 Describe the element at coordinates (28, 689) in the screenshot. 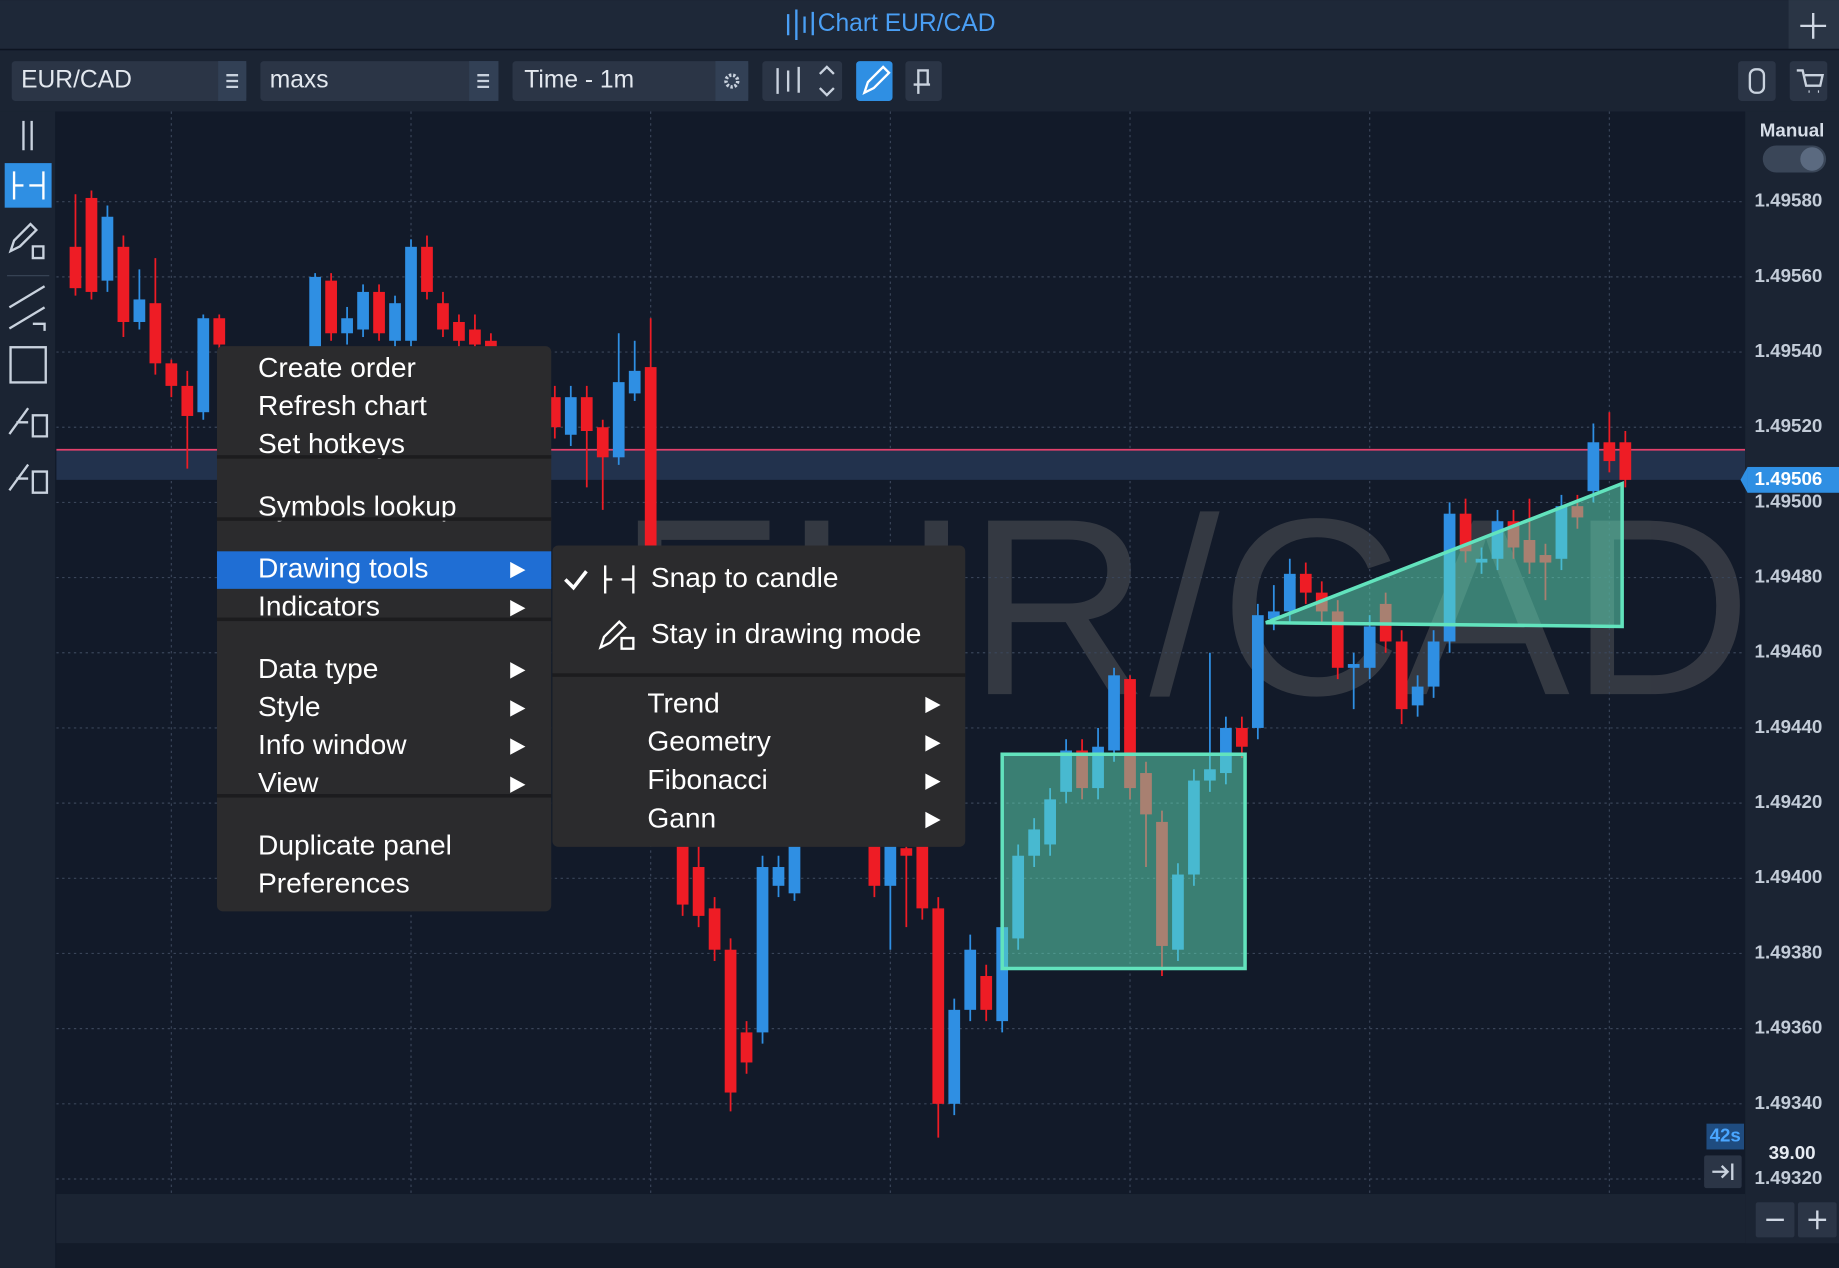

I see `tool-column` at that location.